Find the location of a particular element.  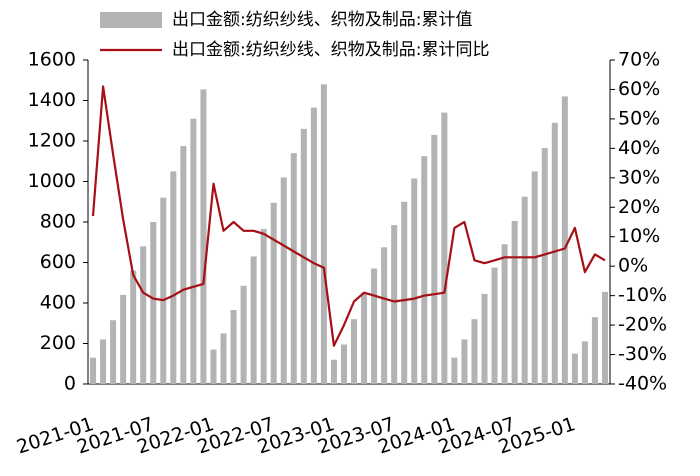

y-tick-label: 0 is located at coordinates (70, 384).